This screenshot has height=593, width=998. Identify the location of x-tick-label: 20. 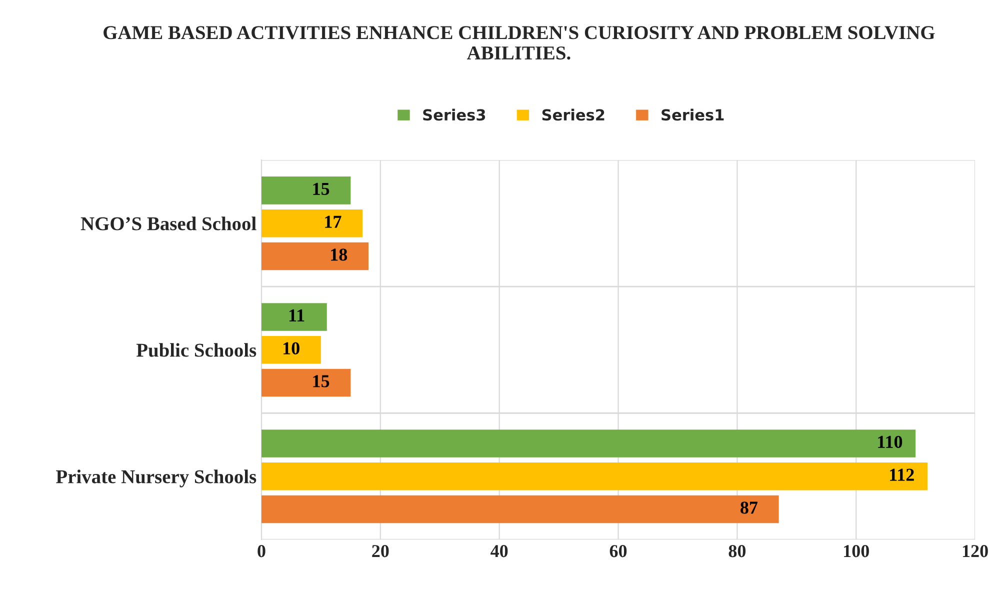
(380, 551).